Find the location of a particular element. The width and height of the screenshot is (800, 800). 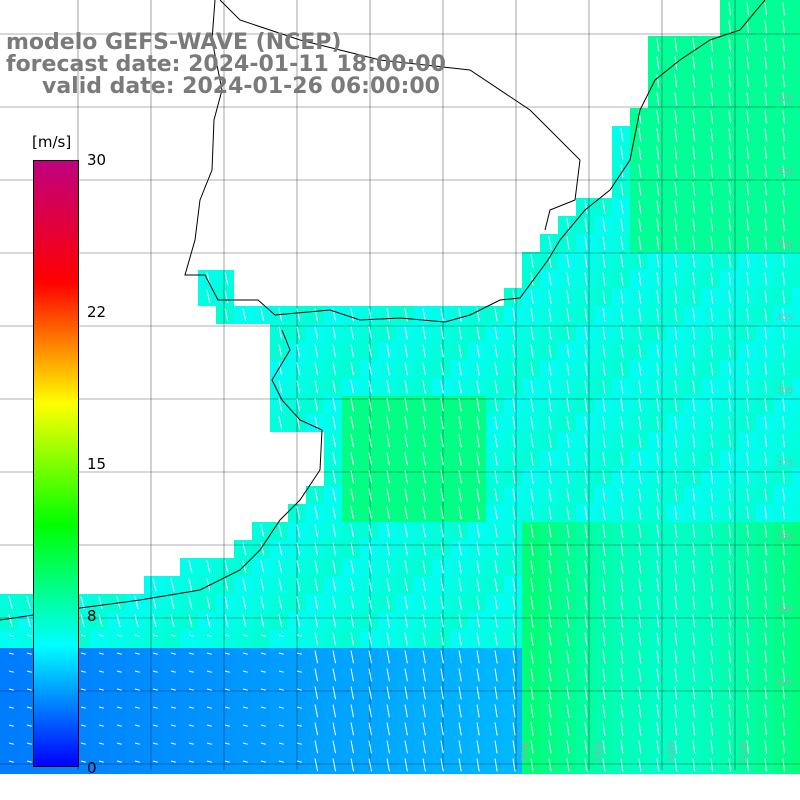

lat-label-35s: 35S is located at coordinates (785, 318).